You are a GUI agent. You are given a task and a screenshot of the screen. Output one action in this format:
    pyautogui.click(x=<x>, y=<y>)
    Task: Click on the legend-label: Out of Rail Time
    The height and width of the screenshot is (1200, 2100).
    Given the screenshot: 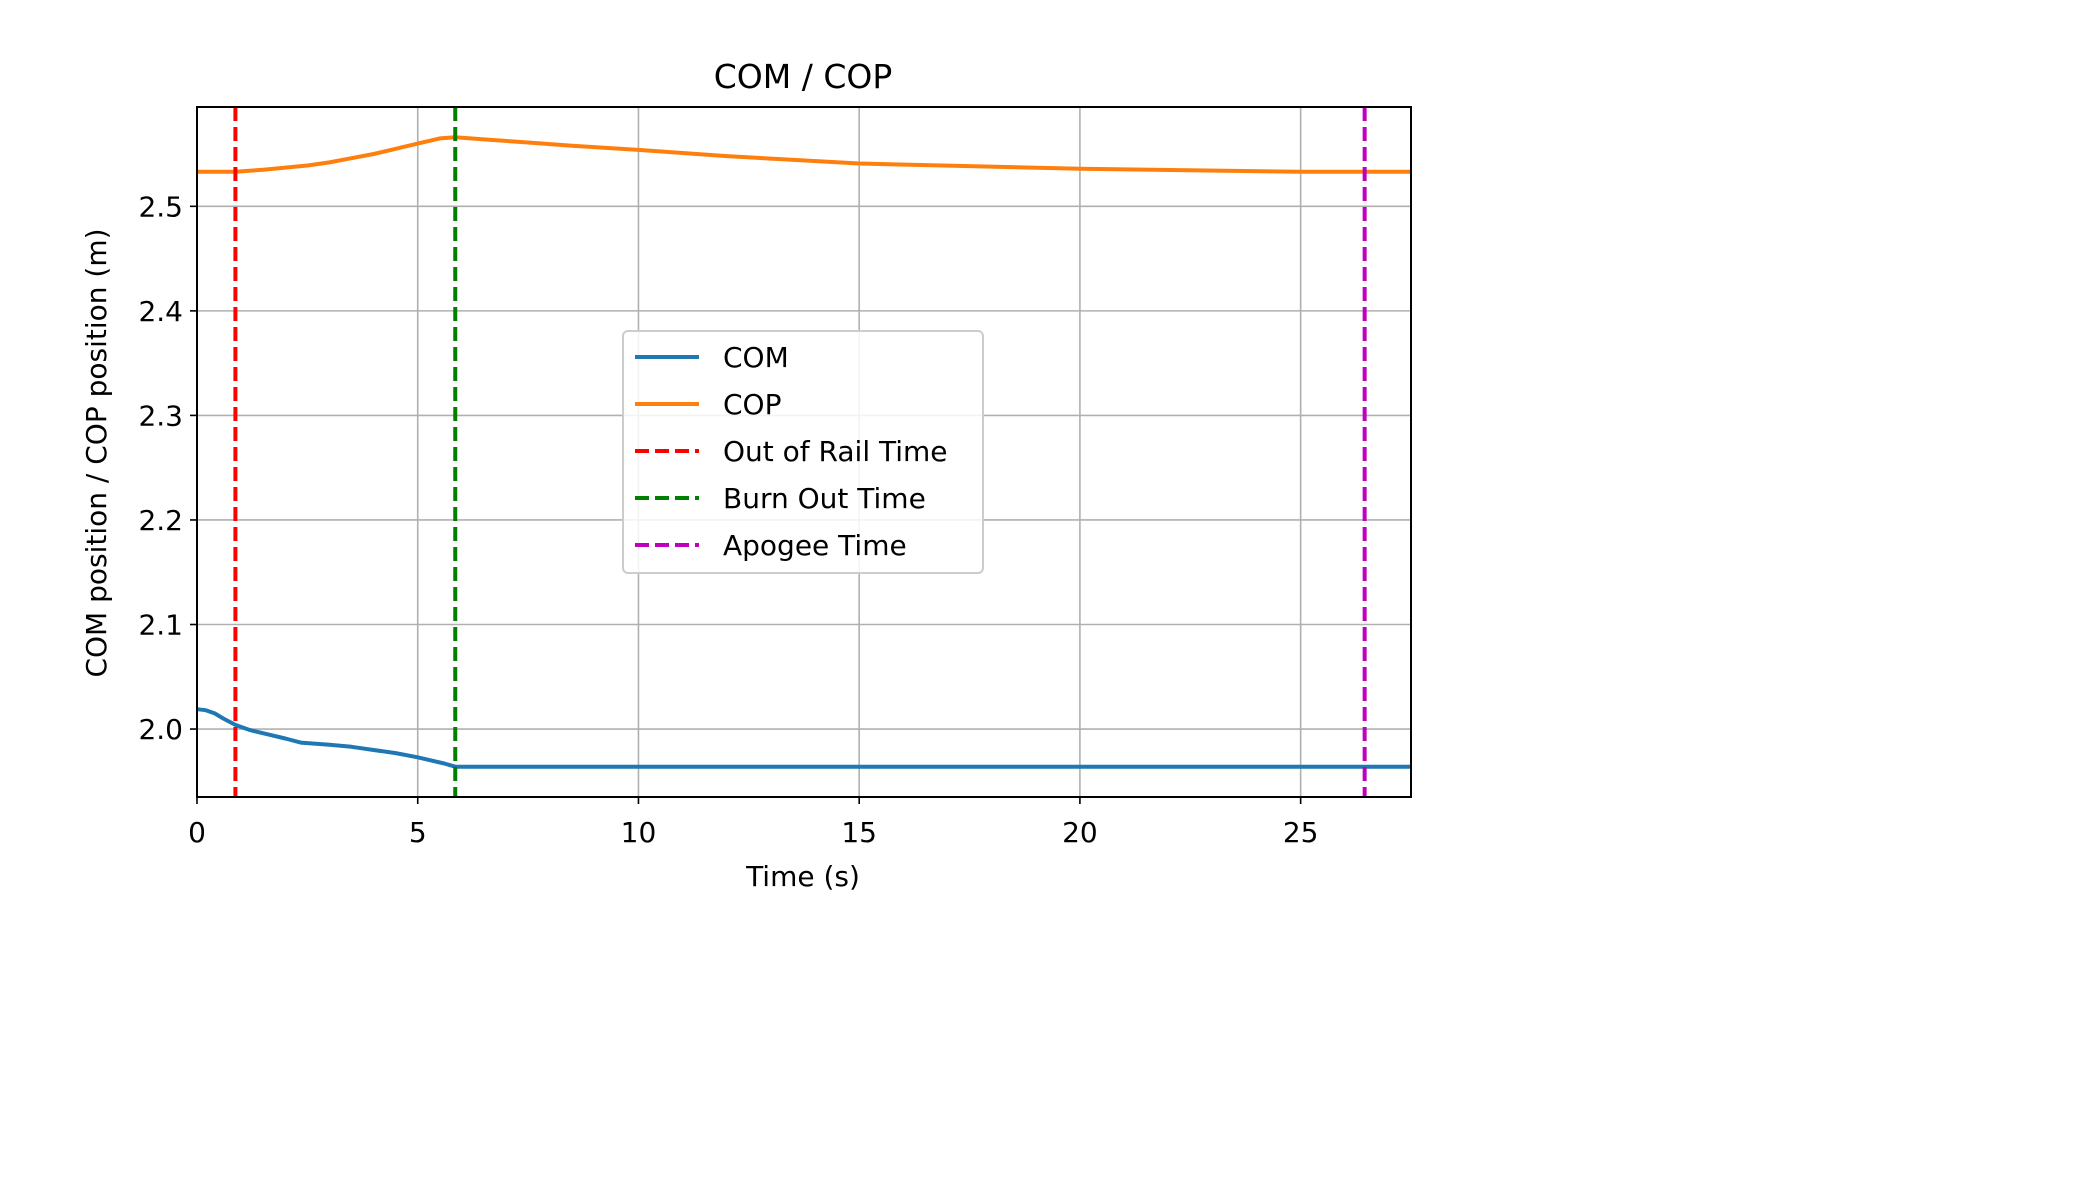 What is the action you would take?
    pyautogui.click(x=835, y=451)
    